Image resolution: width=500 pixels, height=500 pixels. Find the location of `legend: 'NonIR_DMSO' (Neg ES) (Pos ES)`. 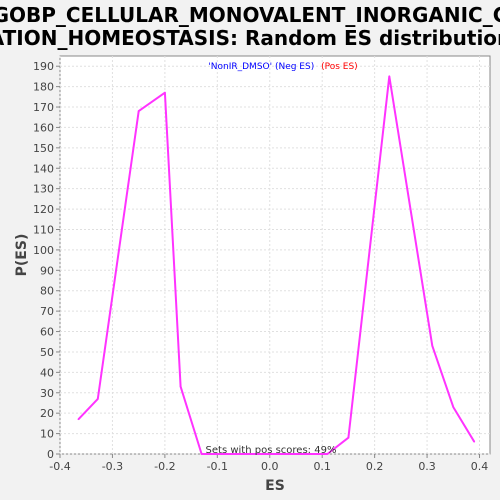

legend: 'NonIR_DMSO' (Neg ES) (Pos ES) is located at coordinates (282, 67).